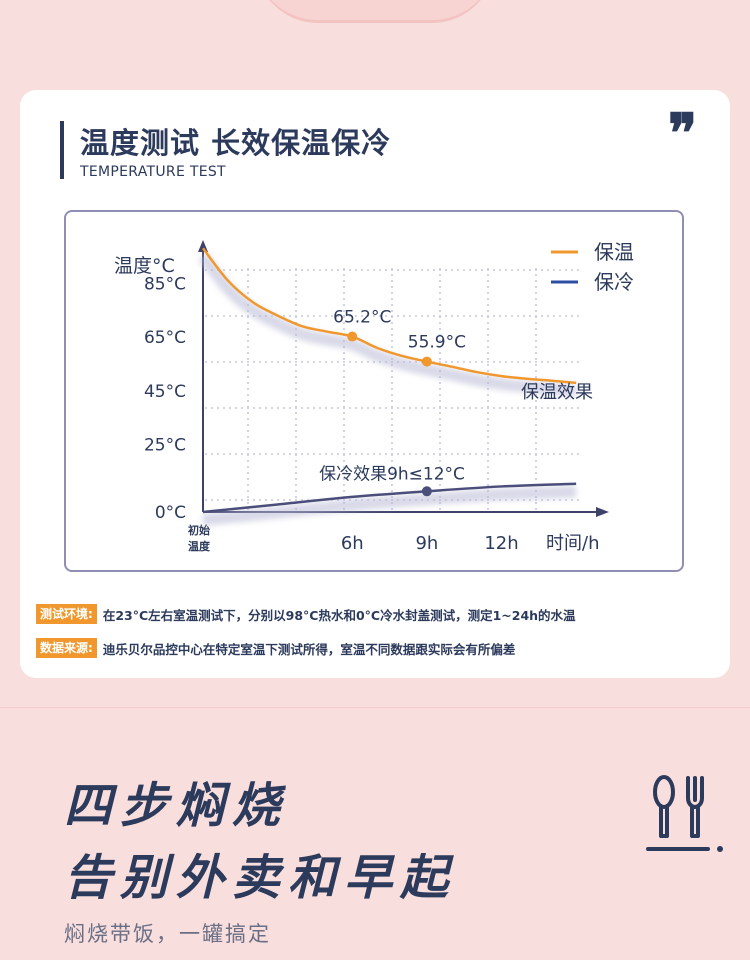 This screenshot has height=960, width=750. What do you see at coordinates (389, 498) in the screenshot?
I see `series-line-keep-cold` at bounding box center [389, 498].